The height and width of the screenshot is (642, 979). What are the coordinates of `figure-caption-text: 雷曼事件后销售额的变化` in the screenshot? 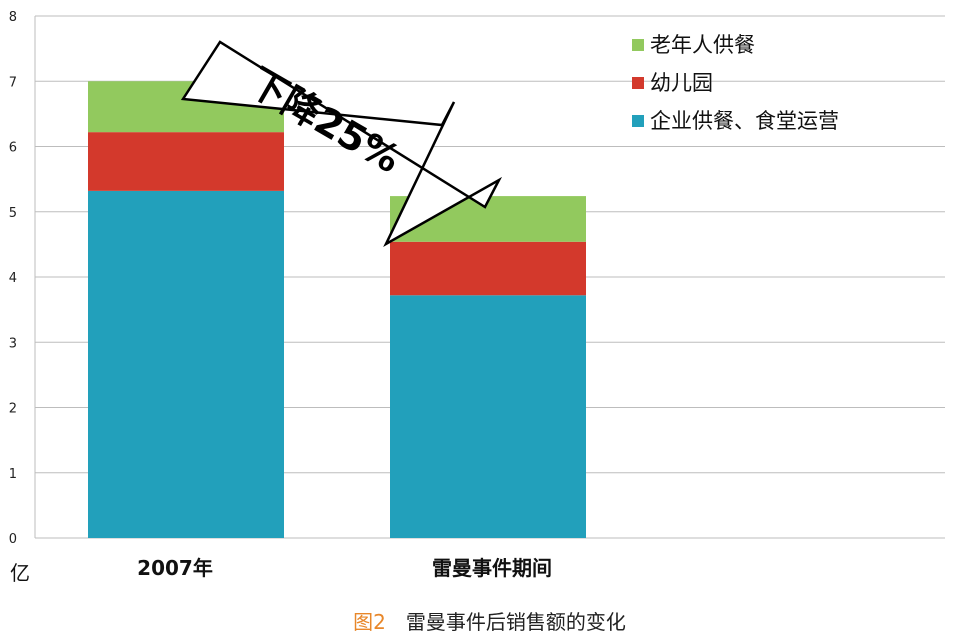 It's located at (515, 622).